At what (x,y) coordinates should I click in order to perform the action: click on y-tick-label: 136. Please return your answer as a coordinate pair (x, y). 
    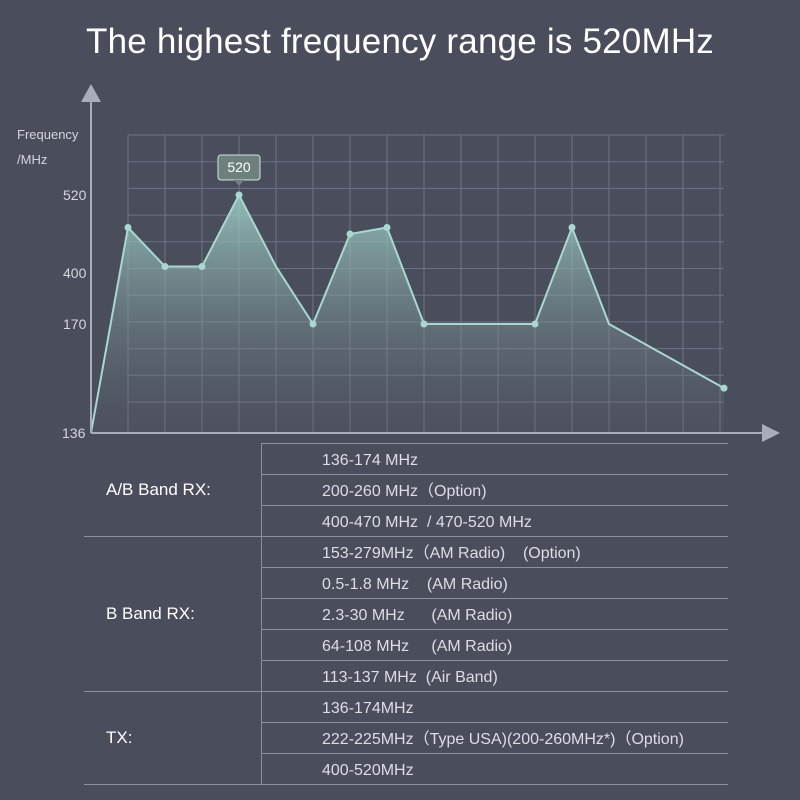
    Looking at the image, I should click on (74, 433).